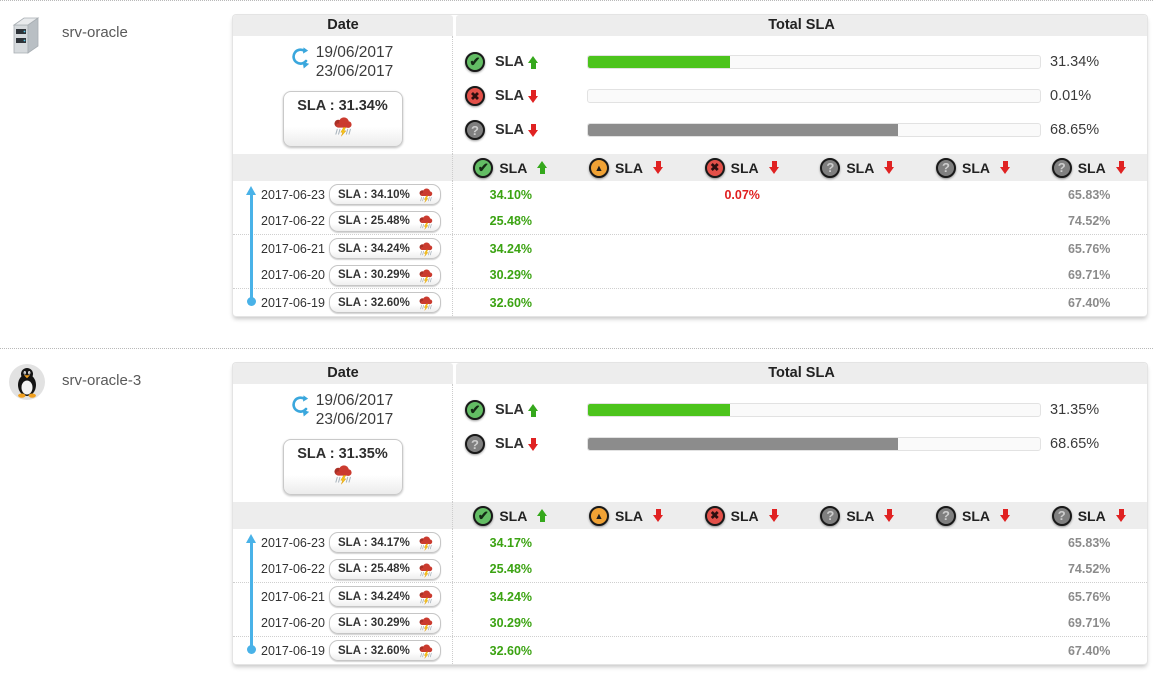 The image size is (1153, 696). I want to click on sla-cell: 32.60%, so click(511, 651).